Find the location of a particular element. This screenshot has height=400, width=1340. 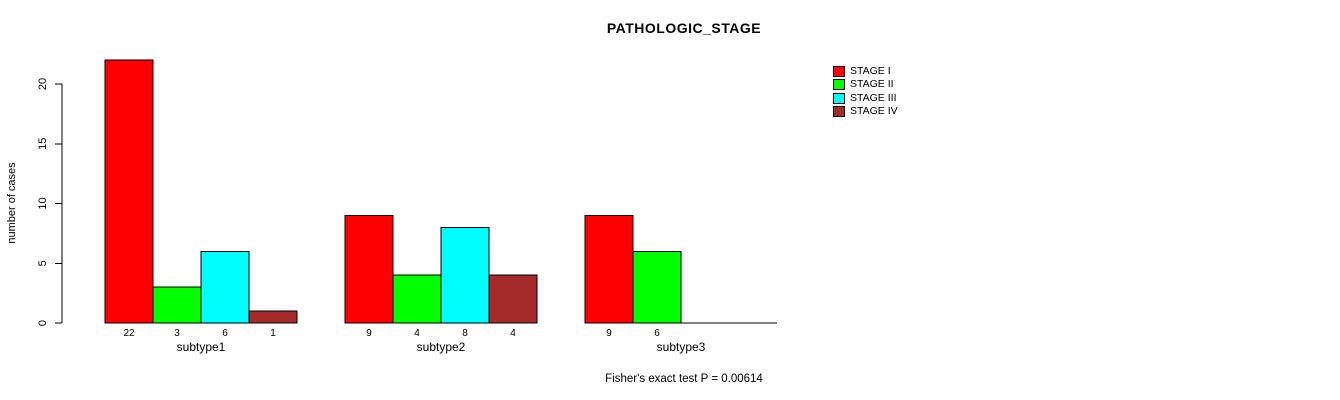

bar-value-label: 8 is located at coordinates (465, 333).